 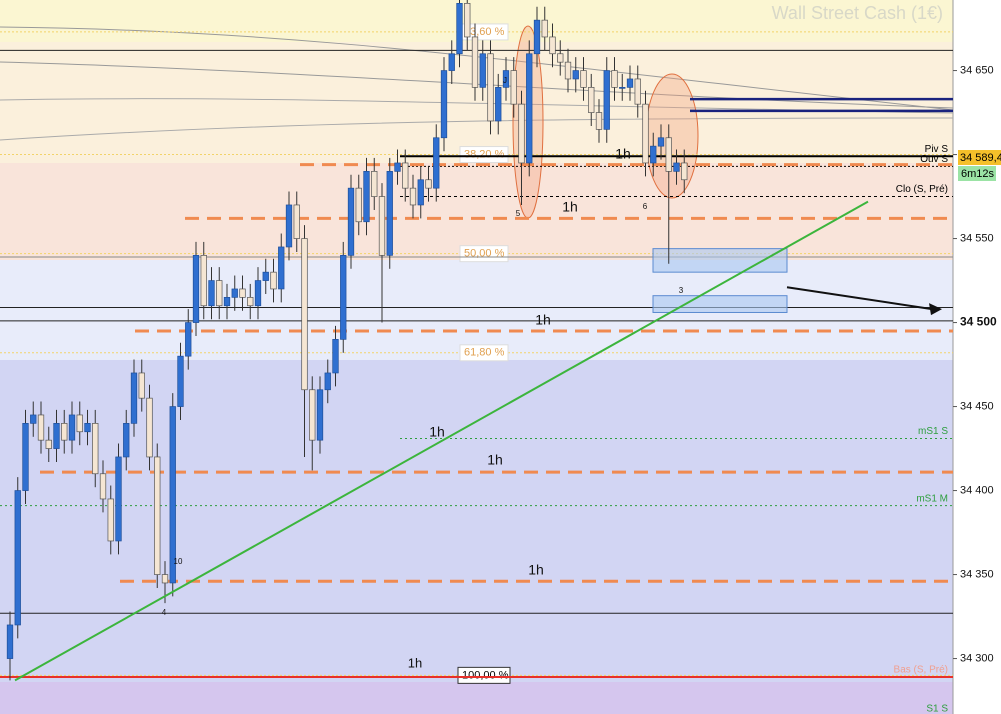 I want to click on y-tick-label: 34 300, so click(x=977, y=658).